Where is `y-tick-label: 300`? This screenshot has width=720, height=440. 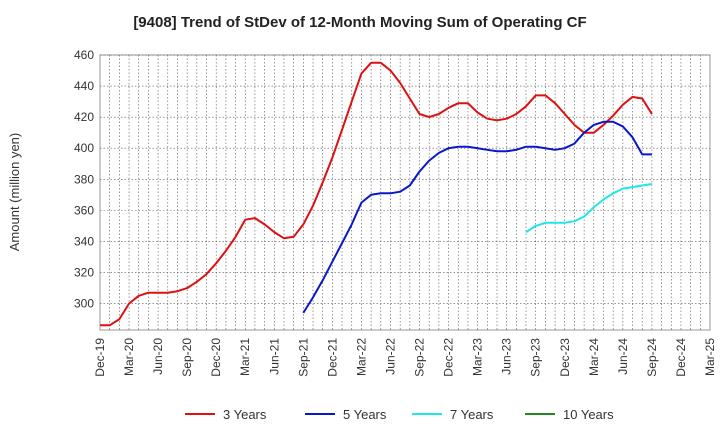
y-tick-label: 300 is located at coordinates (84, 304).